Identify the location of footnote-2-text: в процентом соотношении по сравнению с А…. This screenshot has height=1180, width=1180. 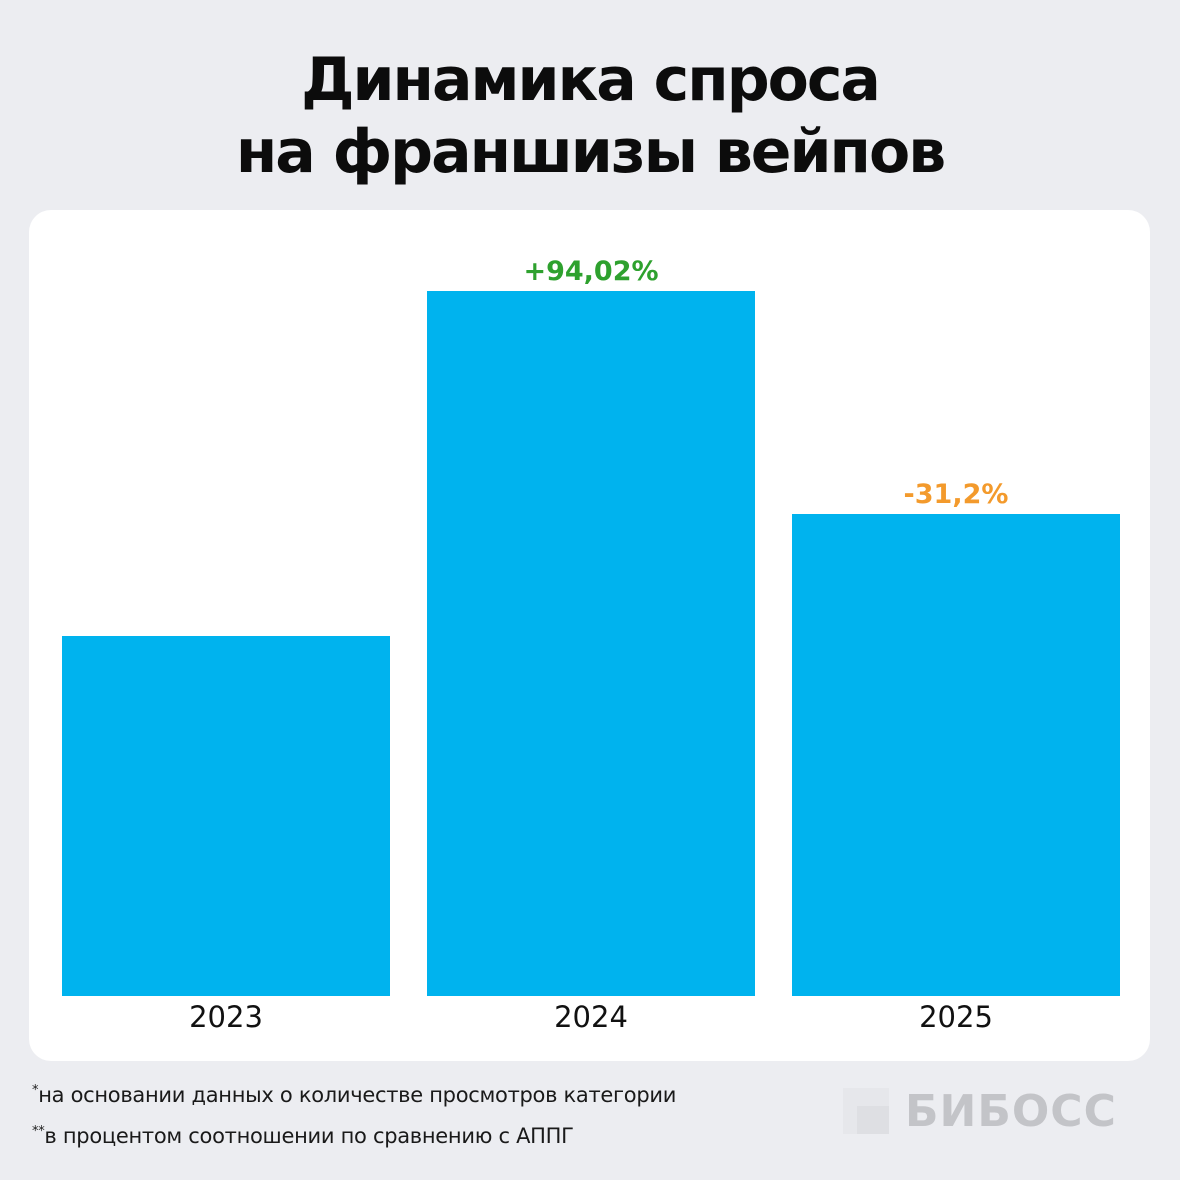
(309, 1136).